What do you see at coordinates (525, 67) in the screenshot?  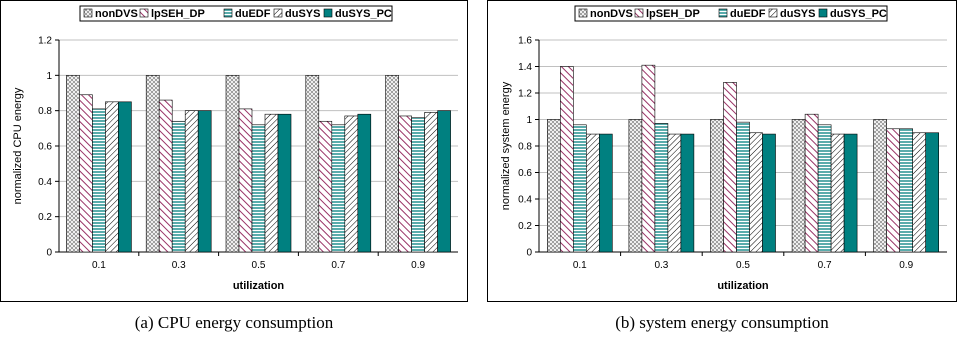 I see `y-tick-label: 1.4` at bounding box center [525, 67].